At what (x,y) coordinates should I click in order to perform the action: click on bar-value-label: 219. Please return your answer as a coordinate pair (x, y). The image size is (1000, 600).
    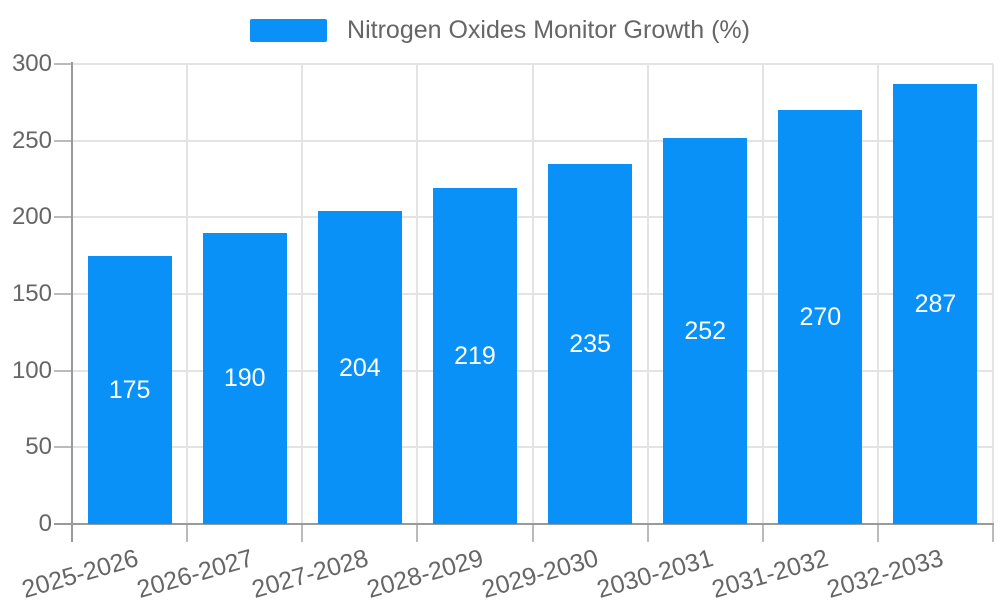
    Looking at the image, I should click on (475, 356).